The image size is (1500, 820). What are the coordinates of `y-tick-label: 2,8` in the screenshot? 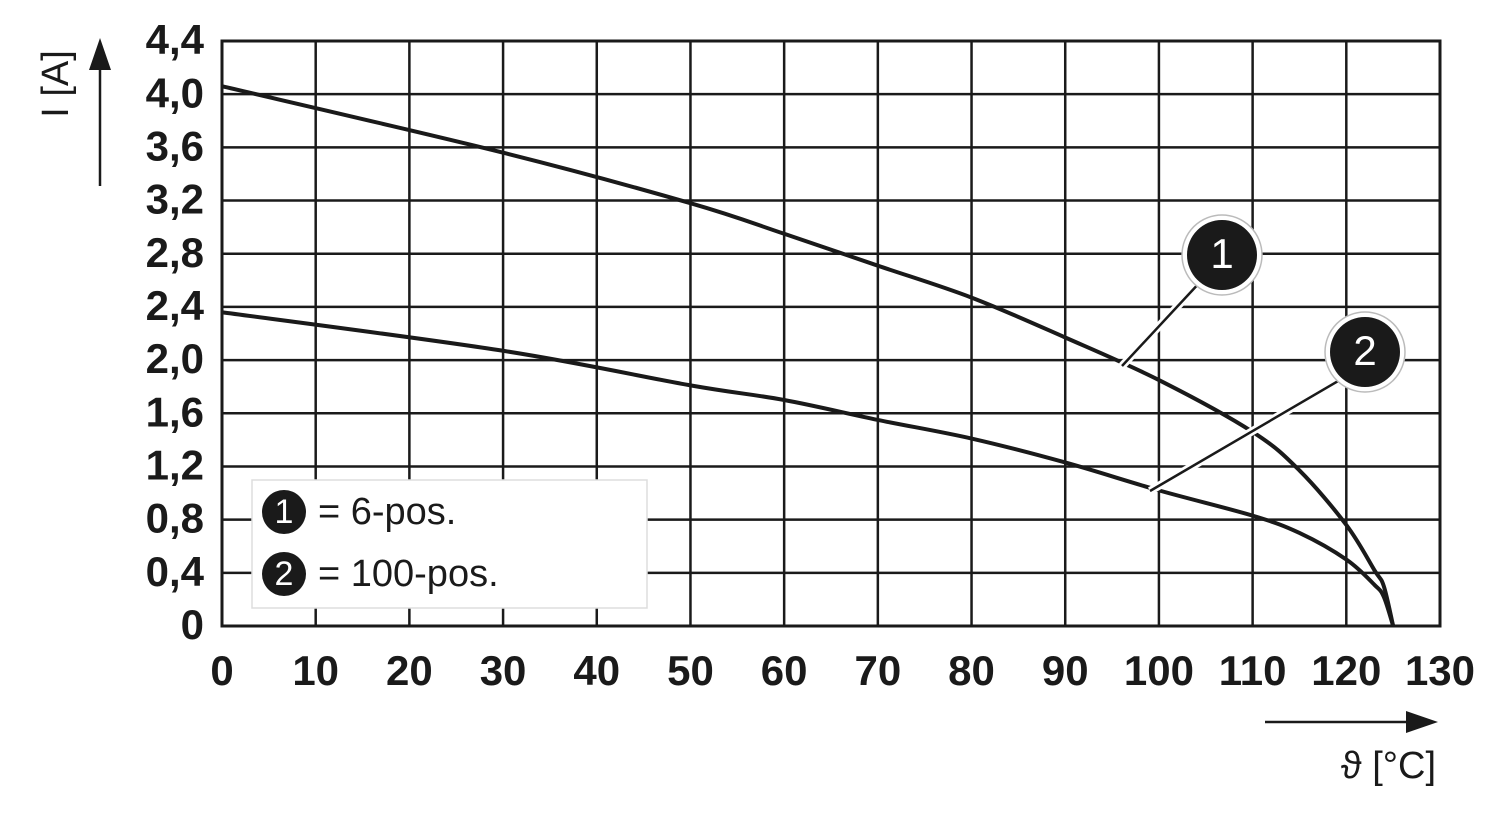 It's located at (175, 252).